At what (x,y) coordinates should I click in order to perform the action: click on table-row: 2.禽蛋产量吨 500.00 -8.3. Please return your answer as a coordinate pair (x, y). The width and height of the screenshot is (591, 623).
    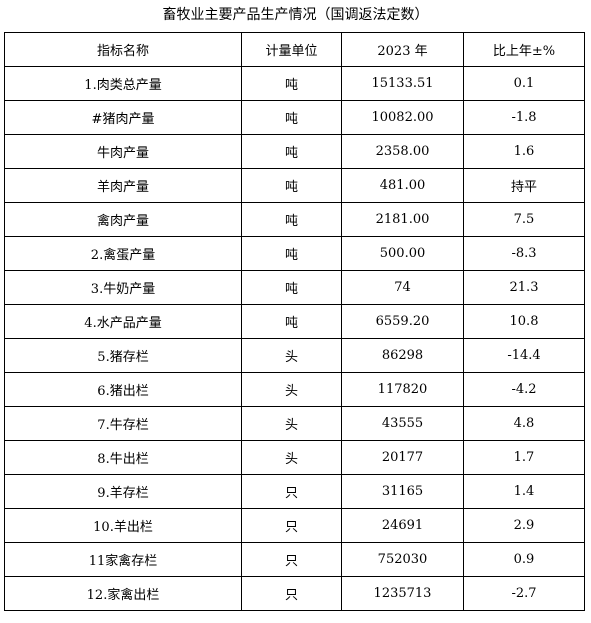
    Looking at the image, I should click on (294, 253).